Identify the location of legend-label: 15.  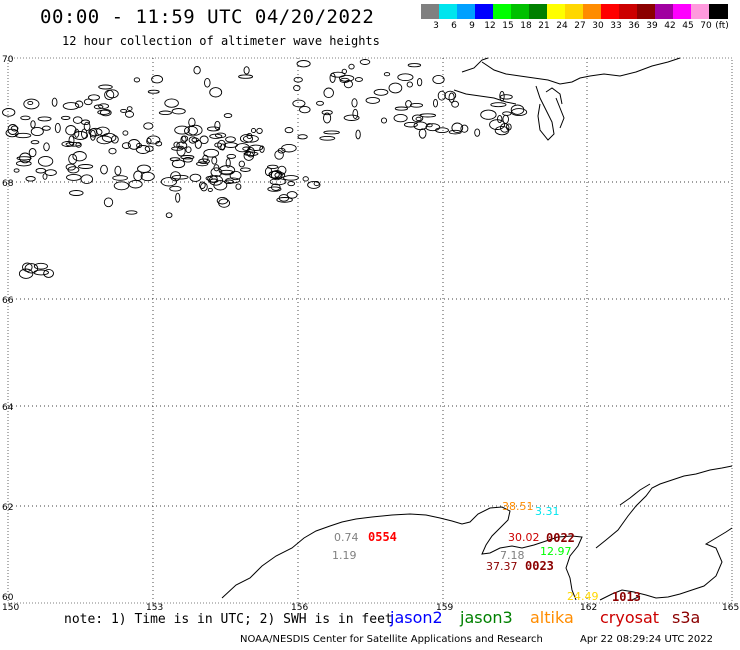
(508, 26).